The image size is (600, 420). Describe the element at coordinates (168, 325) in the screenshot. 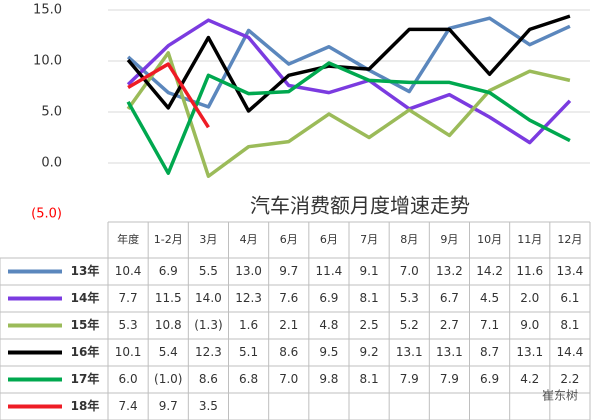

I see `table-cell: 10.8` at that location.